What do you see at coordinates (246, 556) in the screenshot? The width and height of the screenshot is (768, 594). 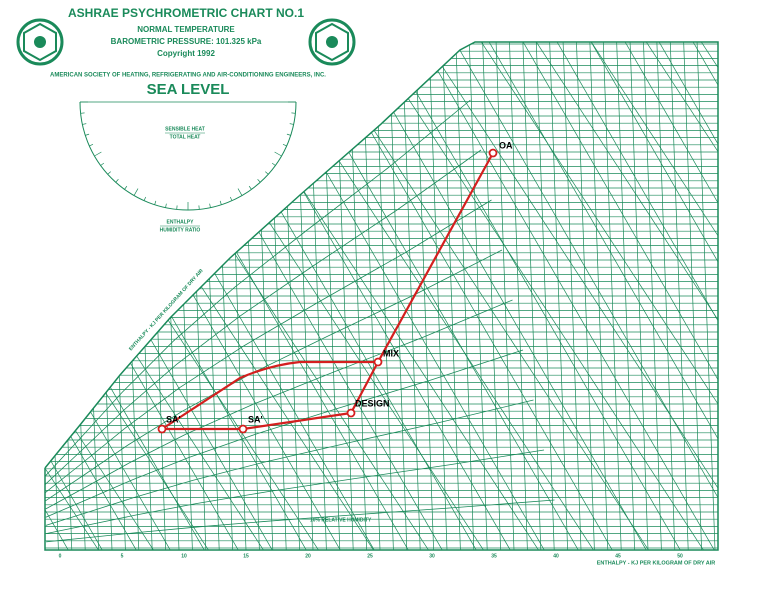 I see `dry-bulb-label: 15` at bounding box center [246, 556].